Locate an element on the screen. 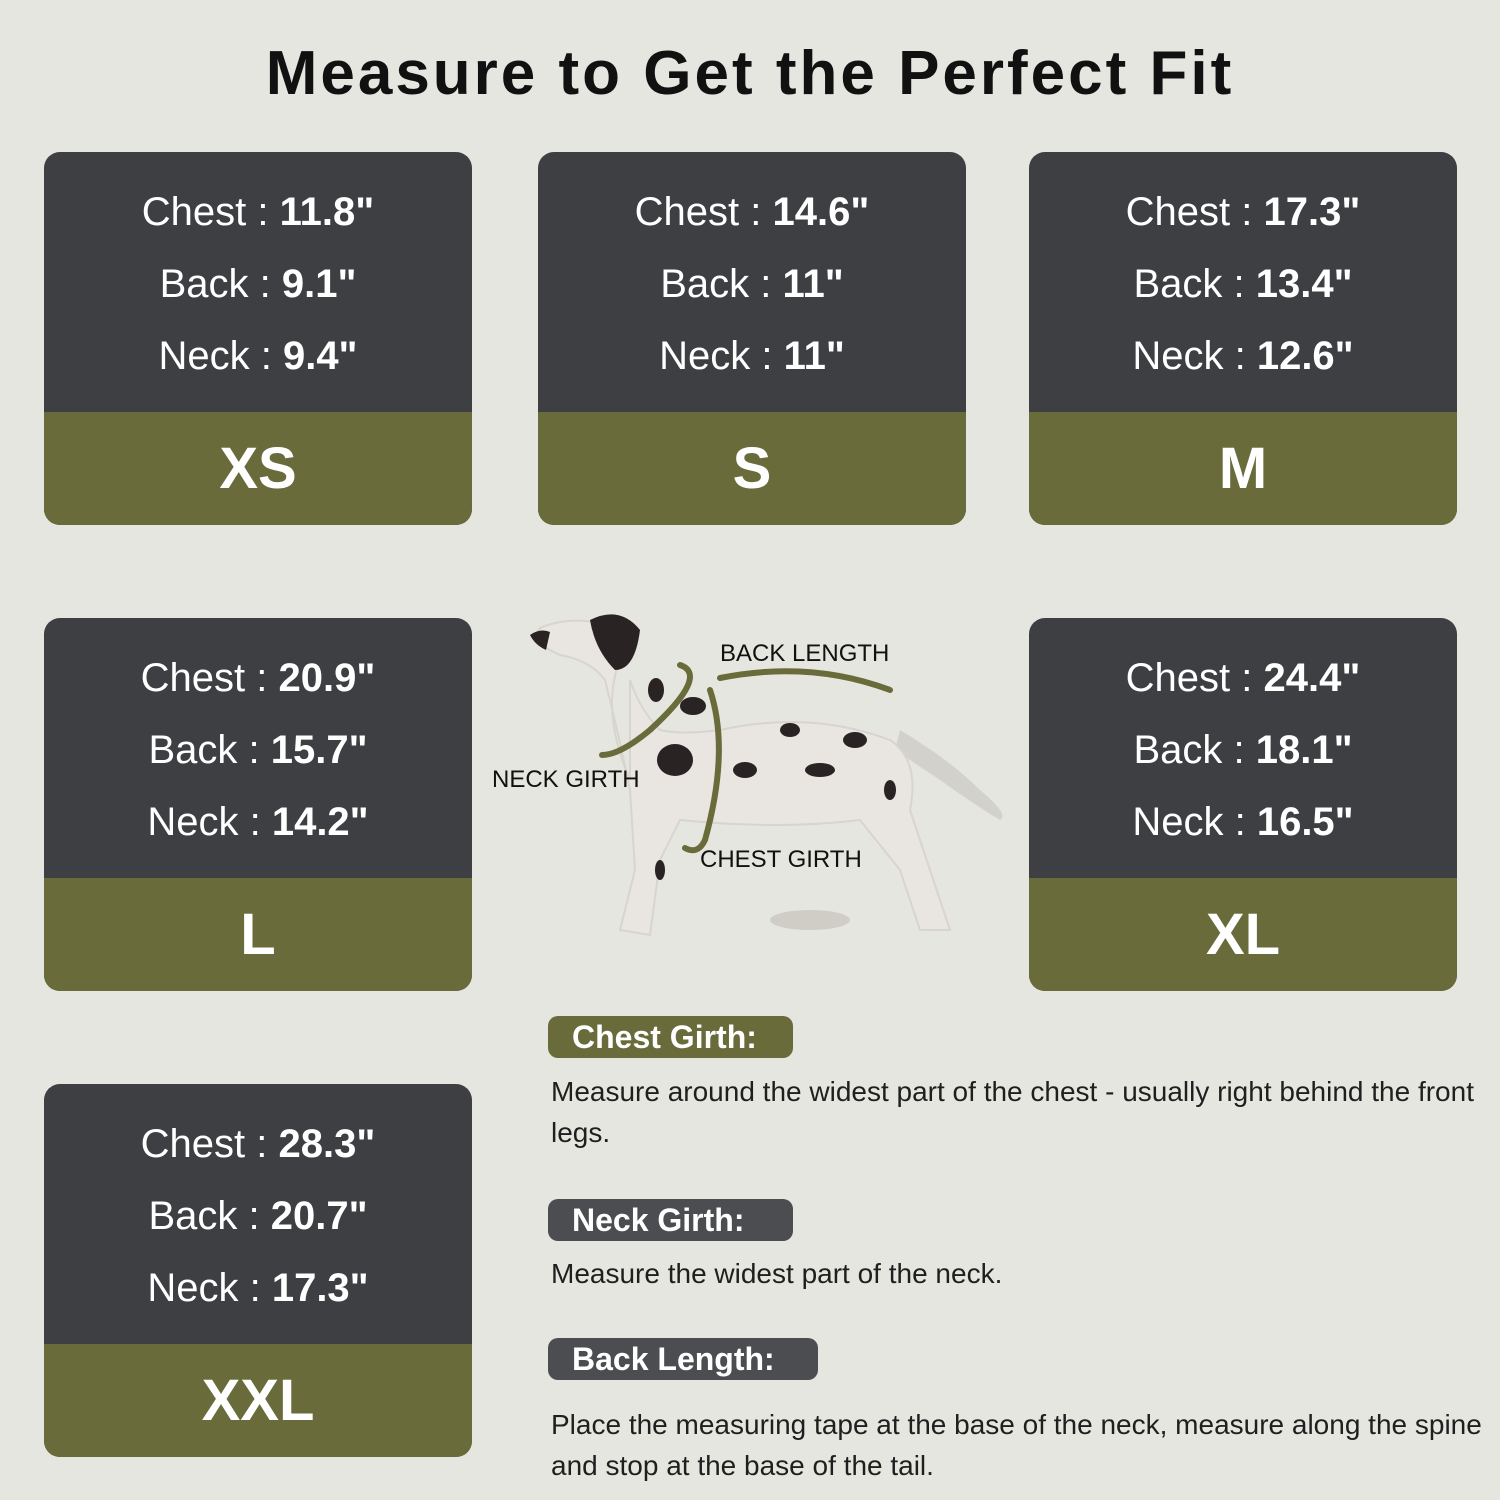 Image resolution: width=1500 pixels, height=1500 pixels. chest-value: 17.3" is located at coordinates (1312, 212).